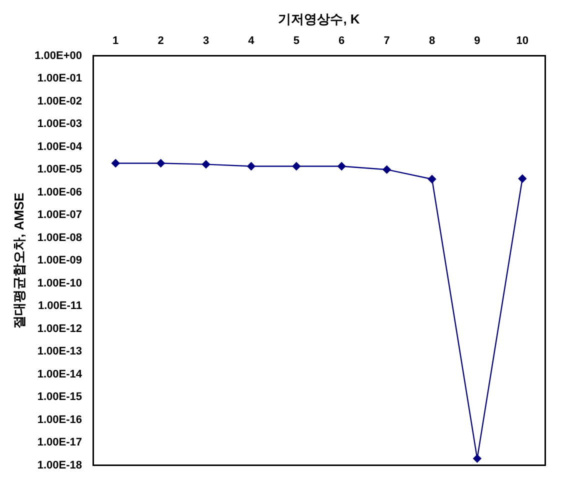  I want to click on y-tick-label: 1.00E-06, so click(59, 192).